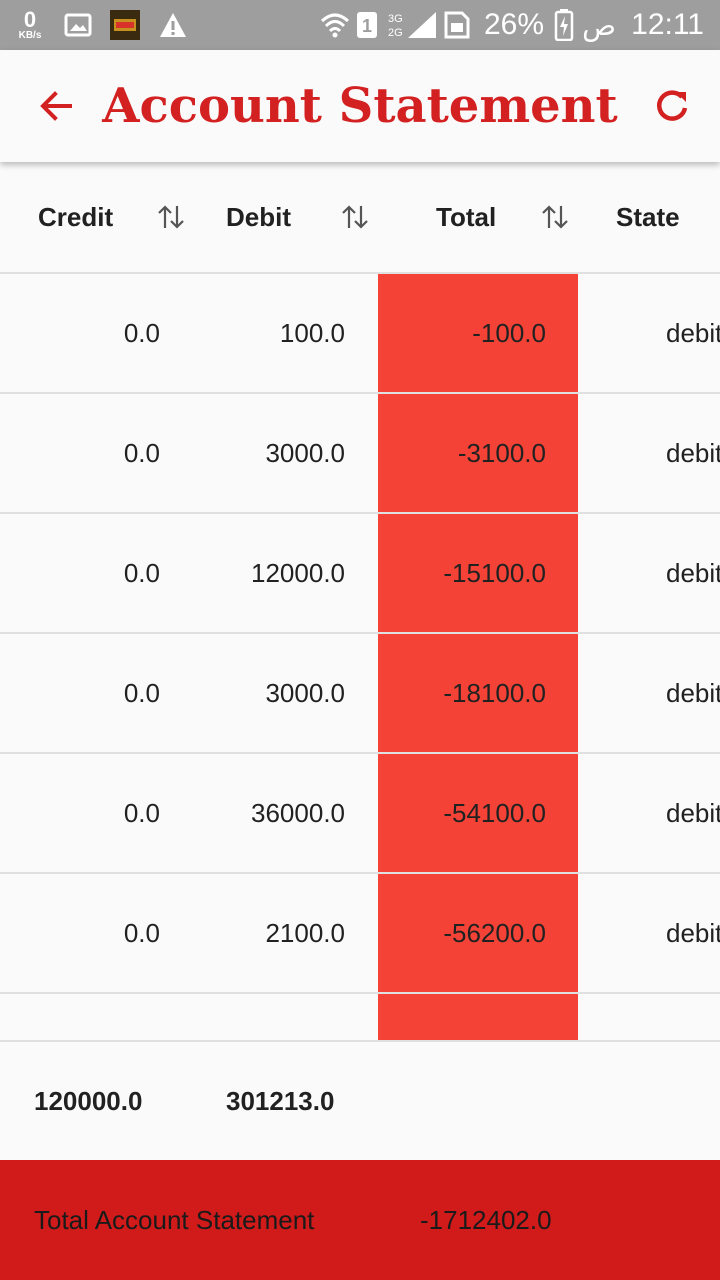  What do you see at coordinates (555, 217) in the screenshot?
I see `sort-total-icon` at bounding box center [555, 217].